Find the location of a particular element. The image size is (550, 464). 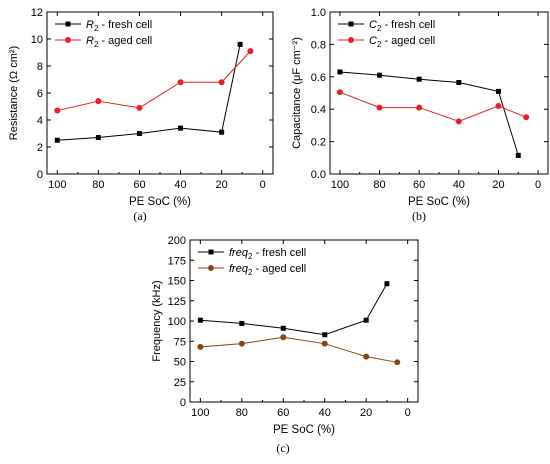

y-axis-label: Frequency (kHz) is located at coordinates (157, 320).